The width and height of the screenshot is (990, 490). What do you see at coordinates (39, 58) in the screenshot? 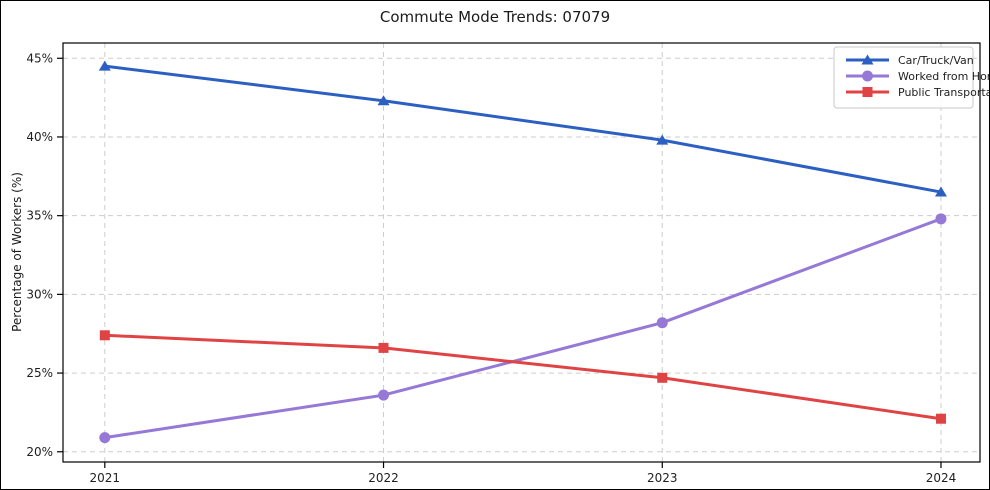
I see `y-tick-label: 45%` at bounding box center [39, 58].